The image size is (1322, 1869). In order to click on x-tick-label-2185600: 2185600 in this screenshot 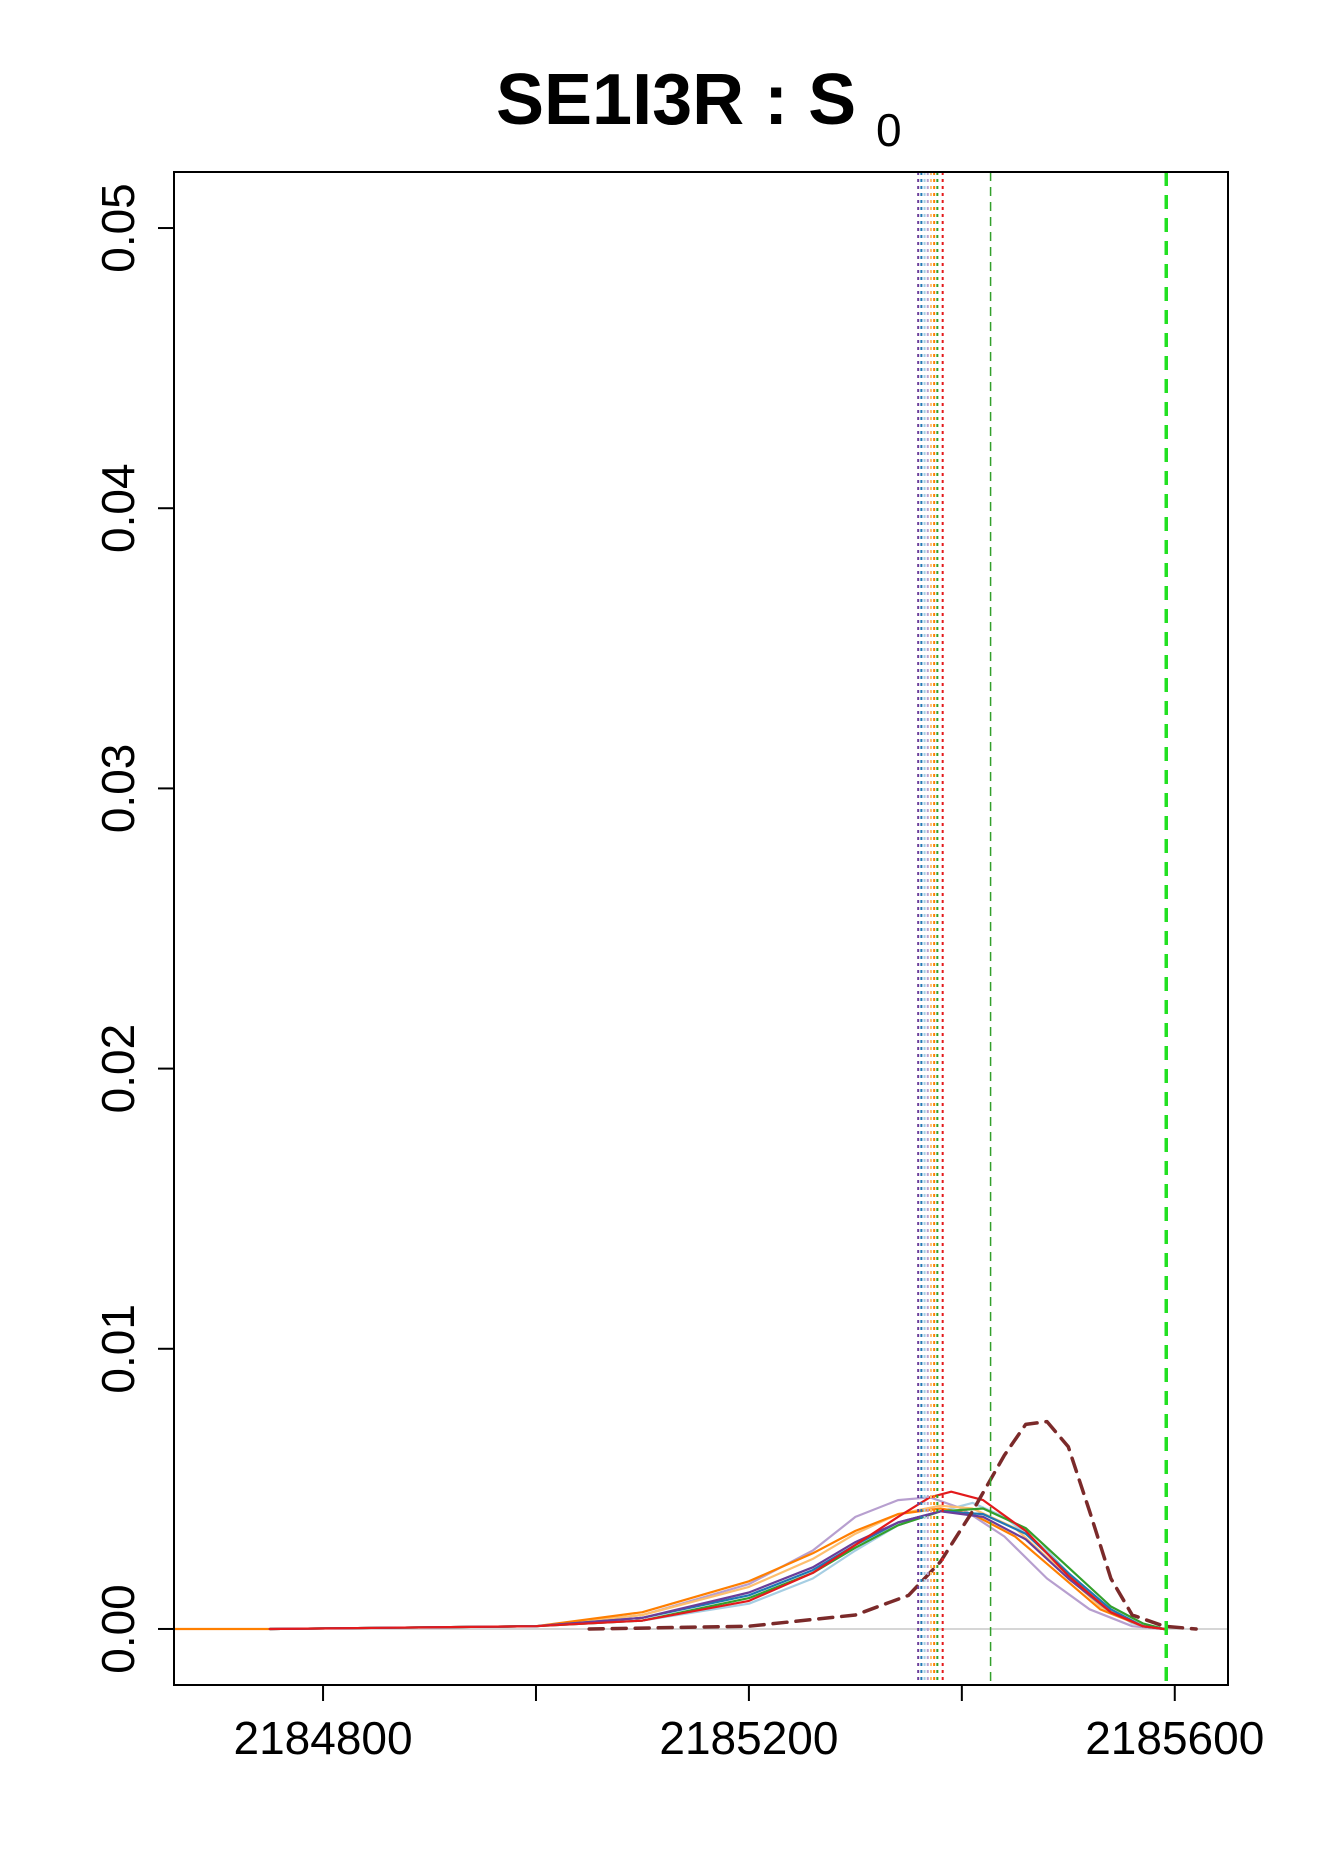, I will do `click(1174, 1738)`.